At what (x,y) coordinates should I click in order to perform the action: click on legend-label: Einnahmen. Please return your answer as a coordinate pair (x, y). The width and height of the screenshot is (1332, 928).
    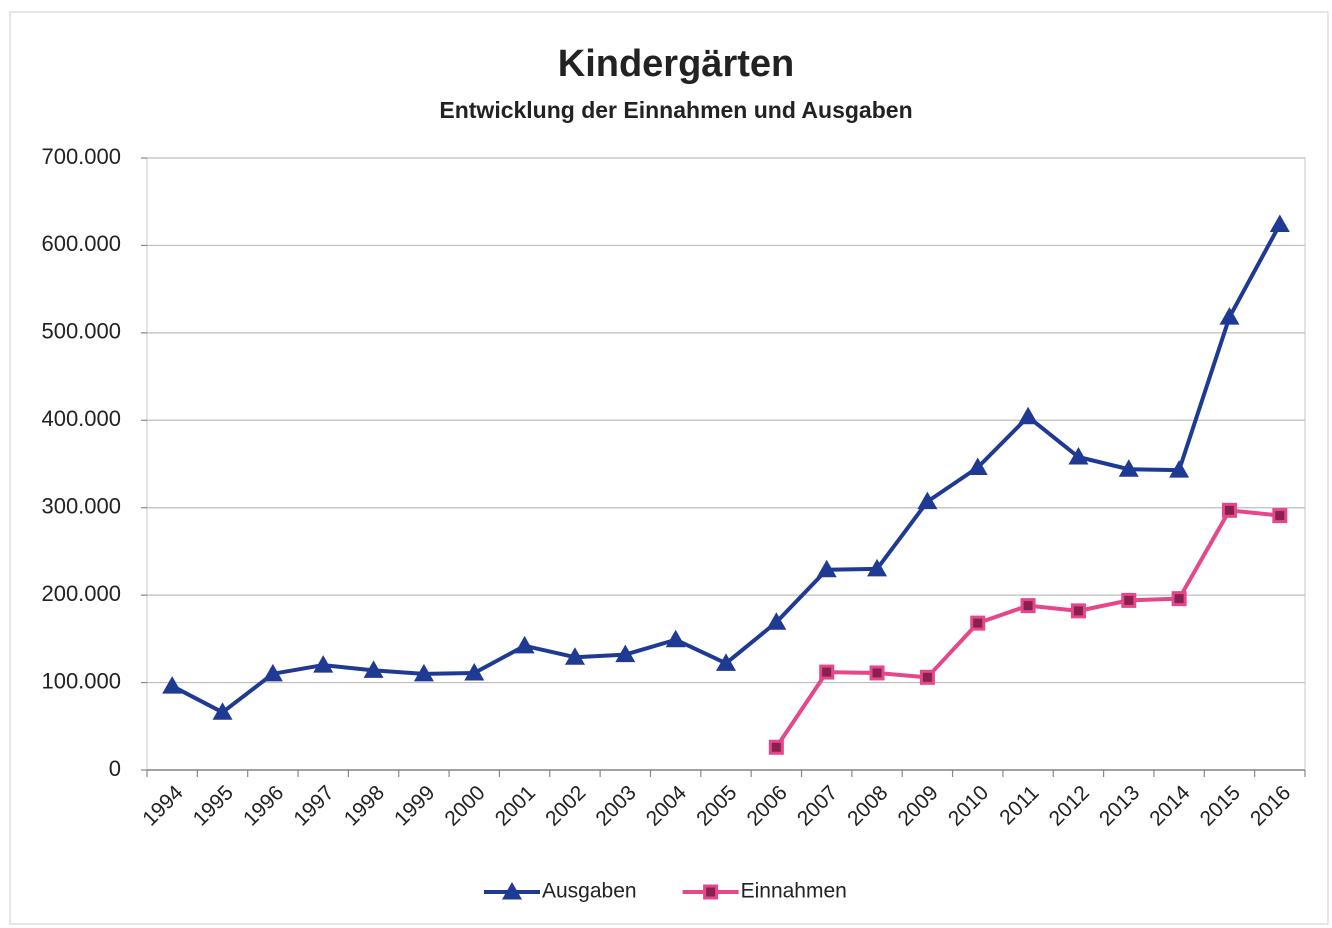
    Looking at the image, I should click on (794, 891).